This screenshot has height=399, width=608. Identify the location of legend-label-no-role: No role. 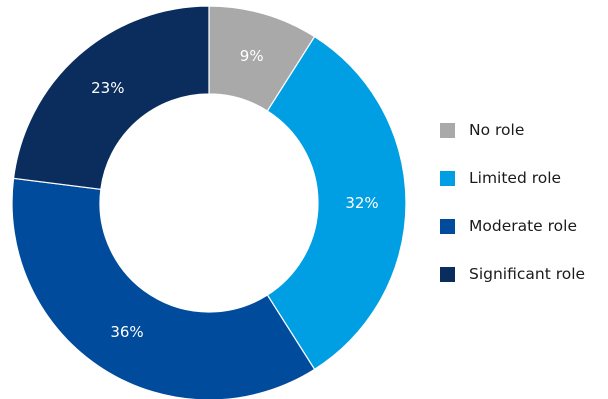
(497, 130).